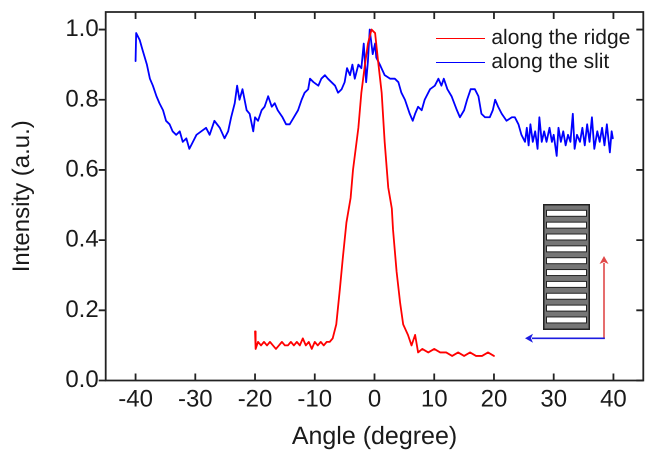  What do you see at coordinates (434, 399) in the screenshot?
I see `x-tick-label: 10` at bounding box center [434, 399].